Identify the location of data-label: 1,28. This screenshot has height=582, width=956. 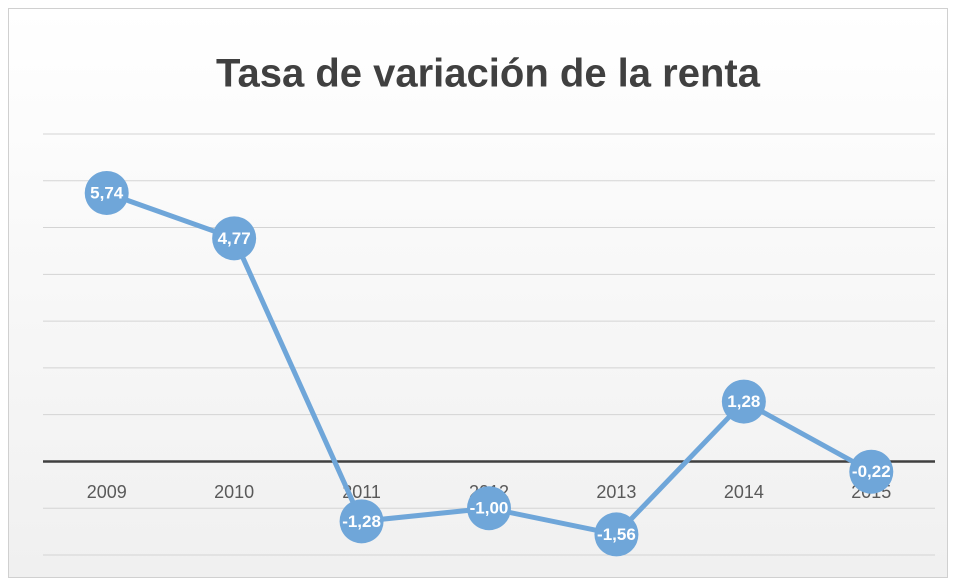
(743, 401).